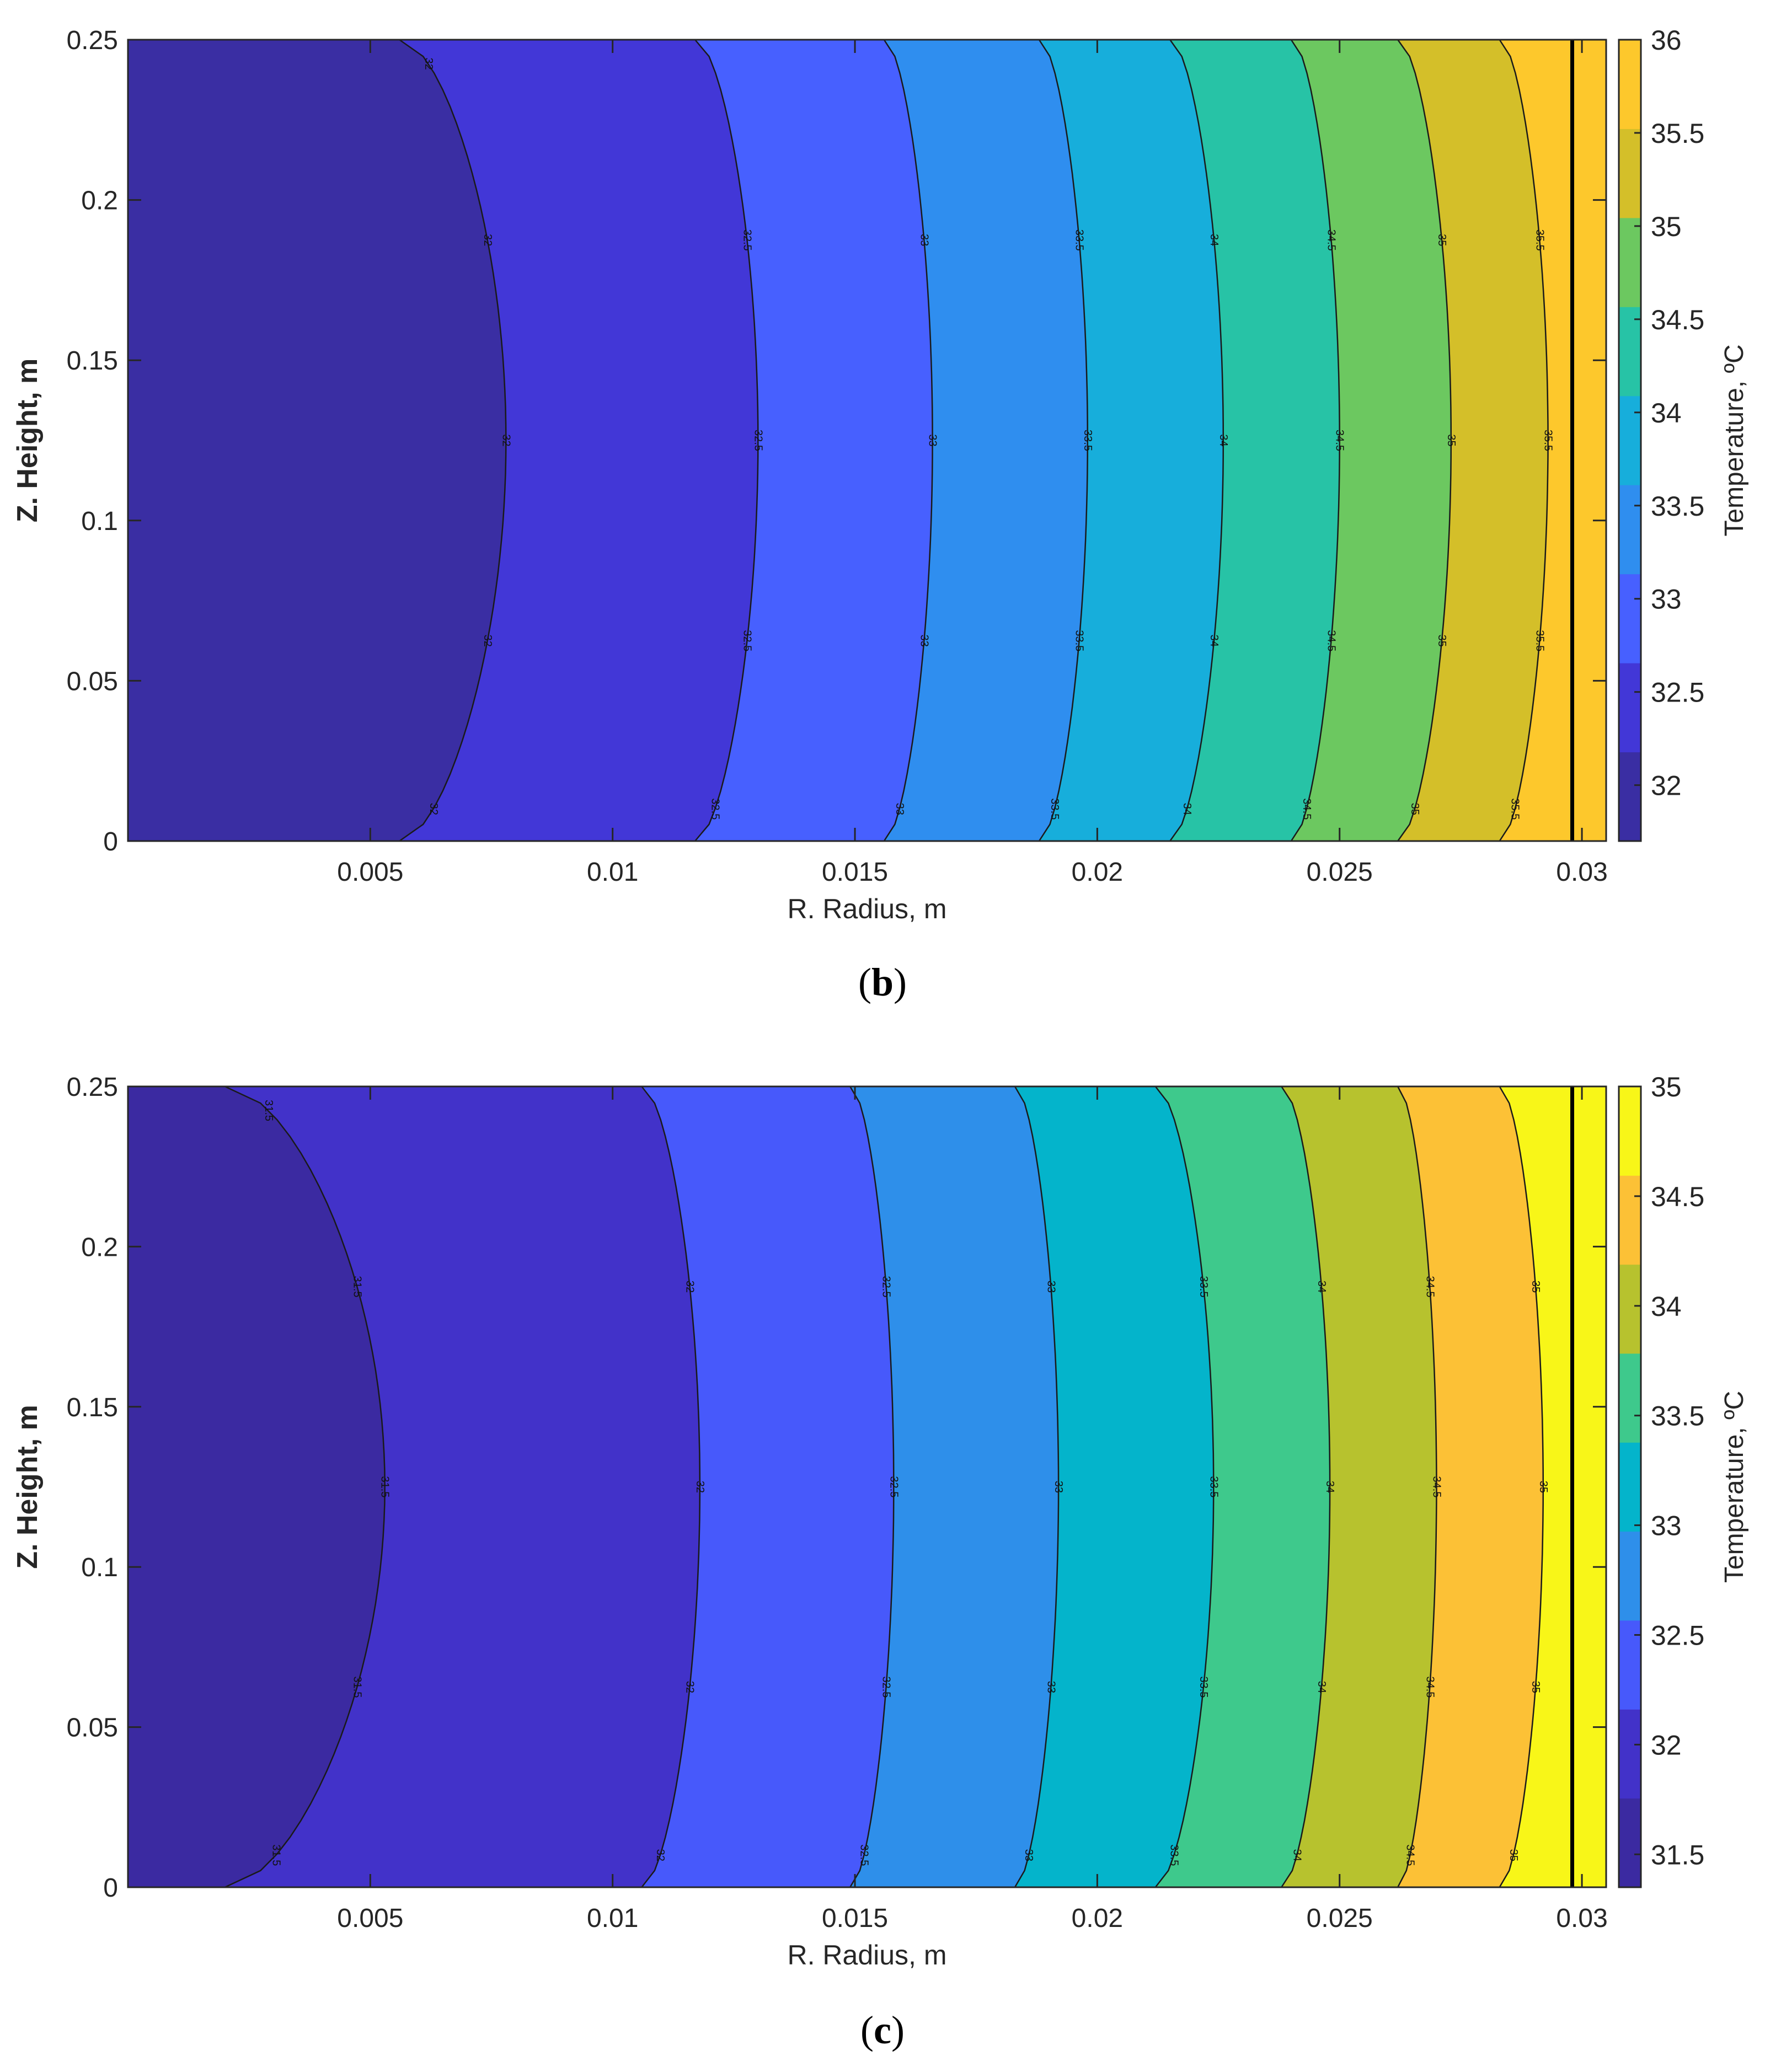  What do you see at coordinates (1340, 1918) in the screenshot?
I see `x-tick-label: 0.025` at bounding box center [1340, 1918].